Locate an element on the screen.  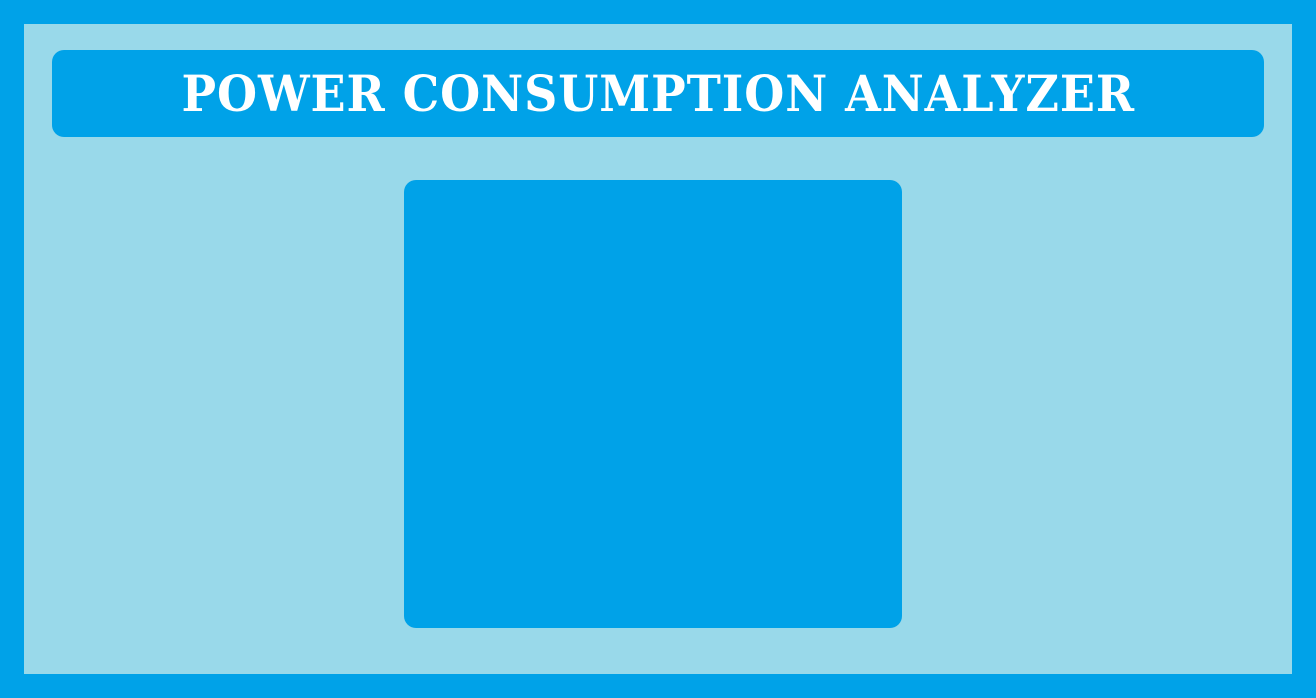
title-bar: POWER CONSUMPTION ANALYZER is located at coordinates (658, 93).